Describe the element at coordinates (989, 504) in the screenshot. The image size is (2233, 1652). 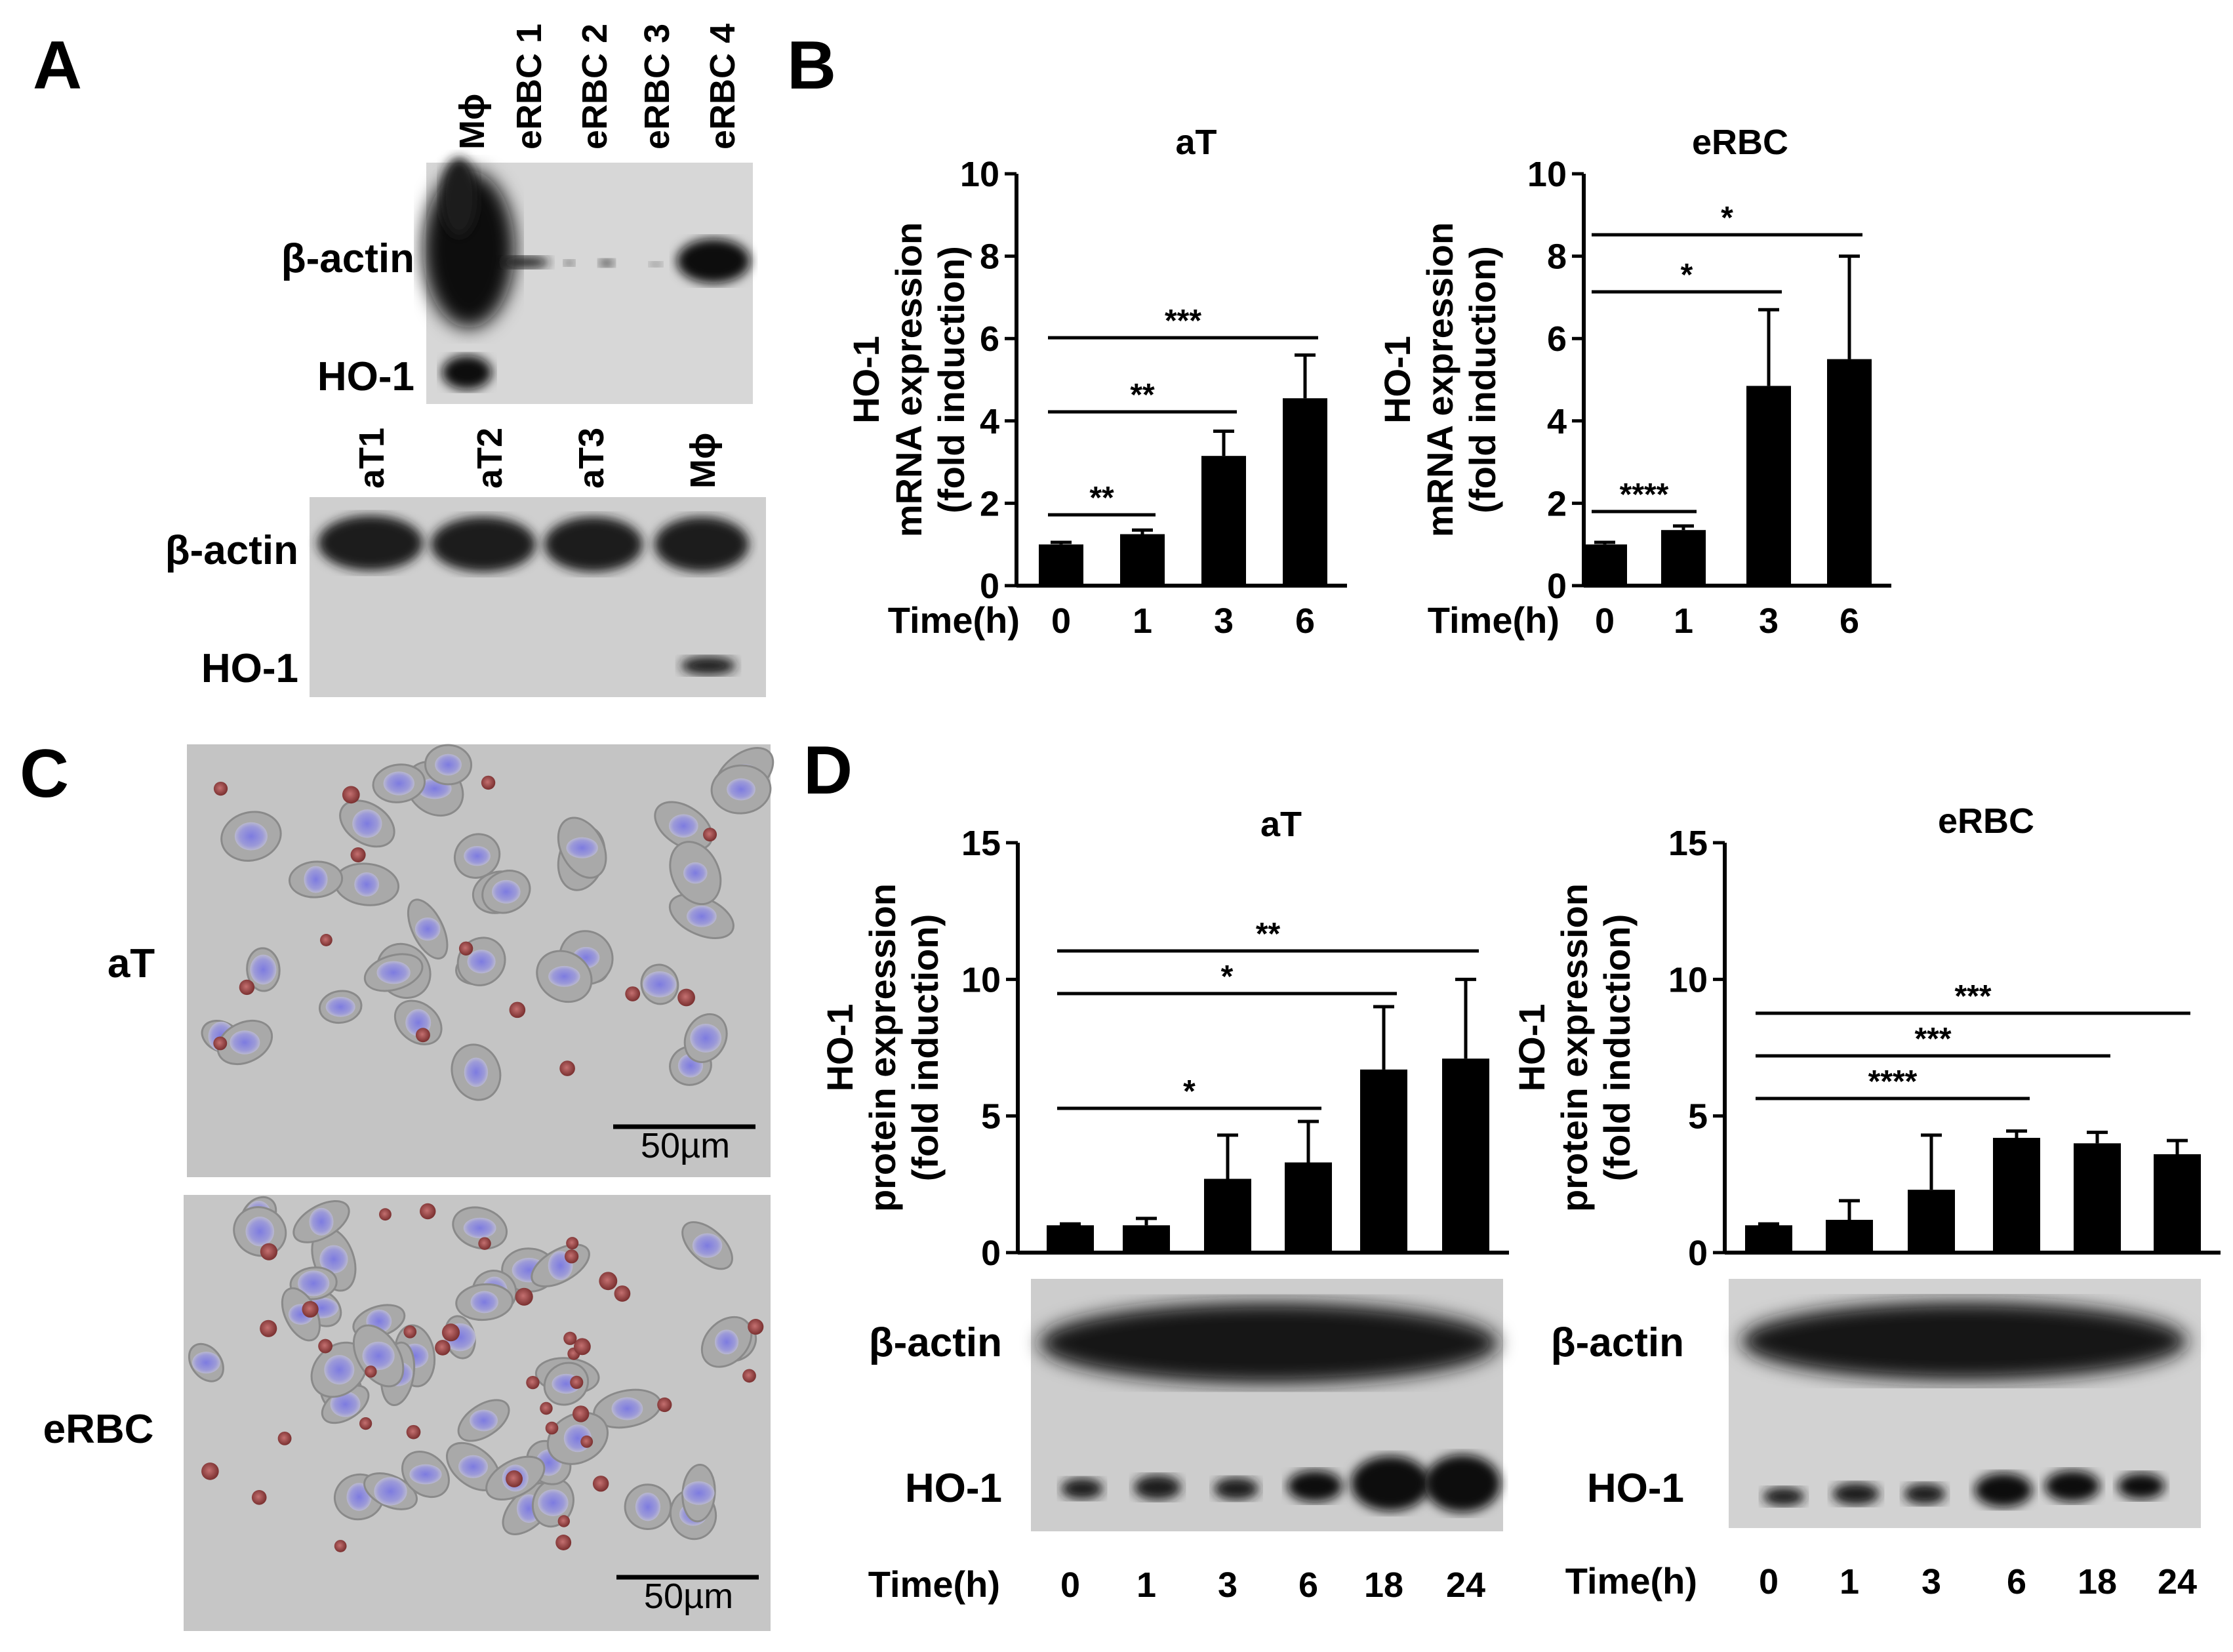
I see `y-tick-label: 2` at that location.